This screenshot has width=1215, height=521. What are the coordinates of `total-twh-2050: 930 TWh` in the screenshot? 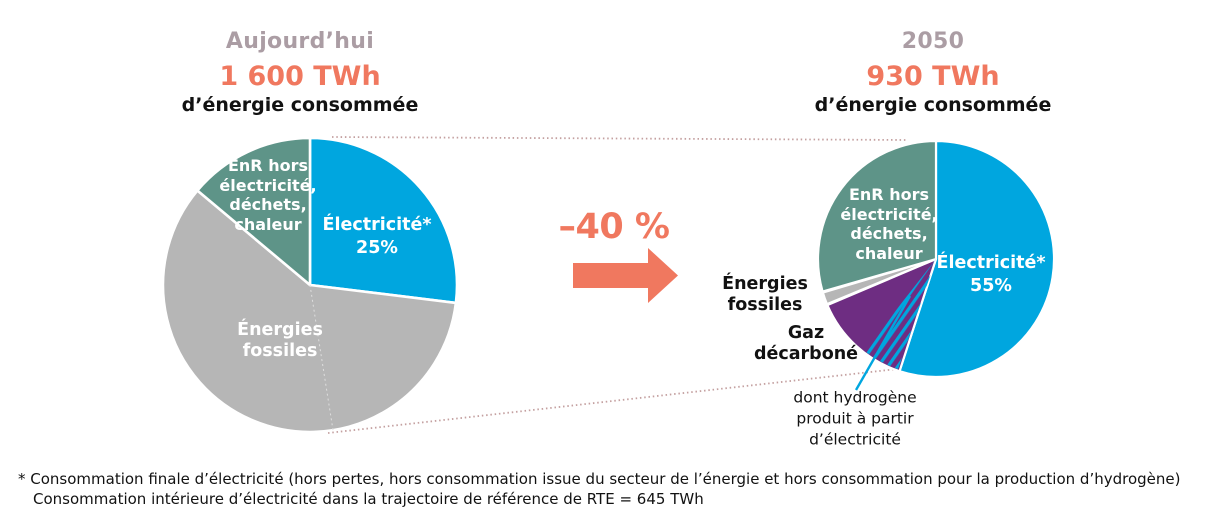 It's located at (933, 76).